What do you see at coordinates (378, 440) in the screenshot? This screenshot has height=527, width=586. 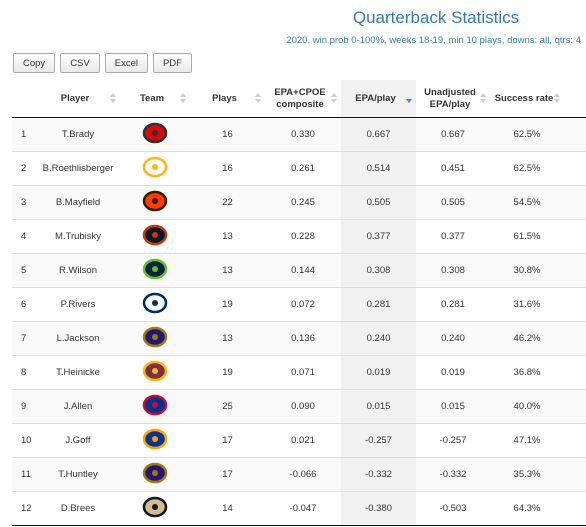 I see `table-cell: -0.257` at bounding box center [378, 440].